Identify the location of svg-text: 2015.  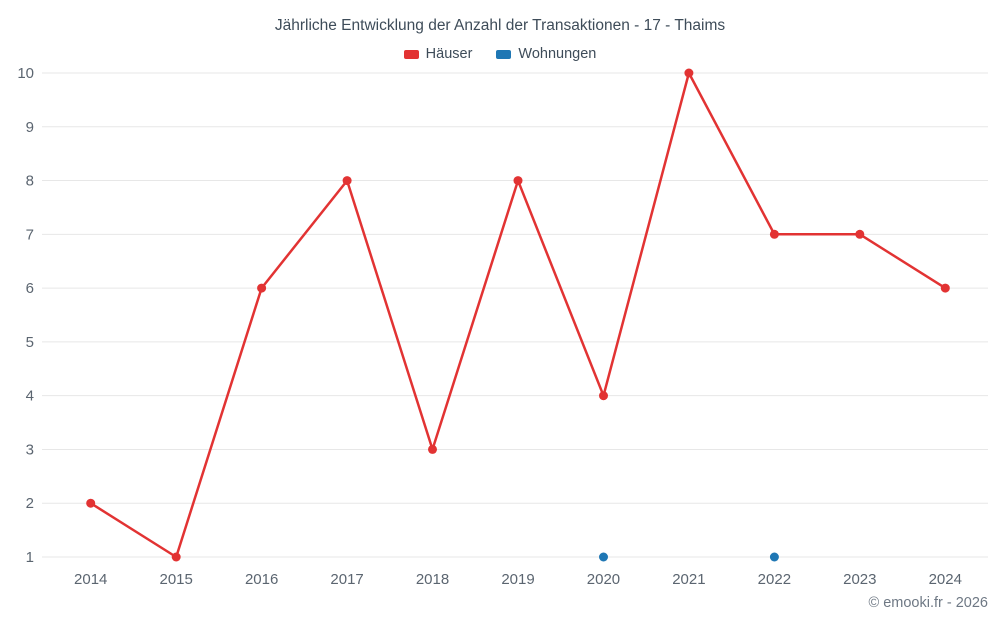
(175, 579).